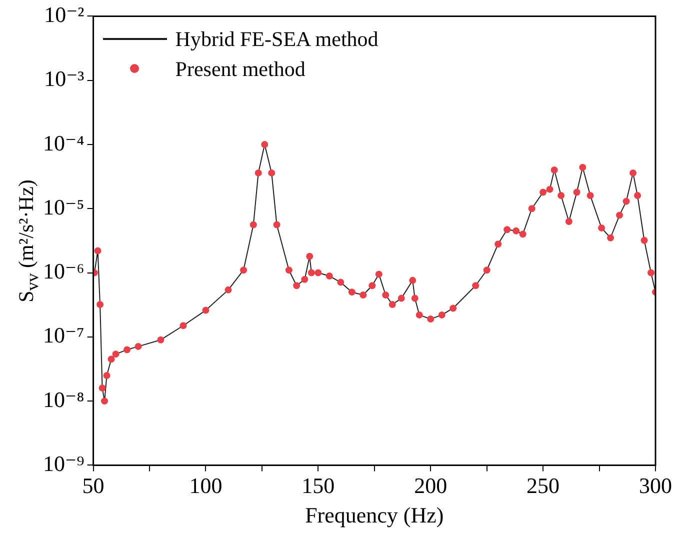  What do you see at coordinates (276, 40) in the screenshot?
I see `legend-label: Hybrid FE-SEA method` at bounding box center [276, 40].